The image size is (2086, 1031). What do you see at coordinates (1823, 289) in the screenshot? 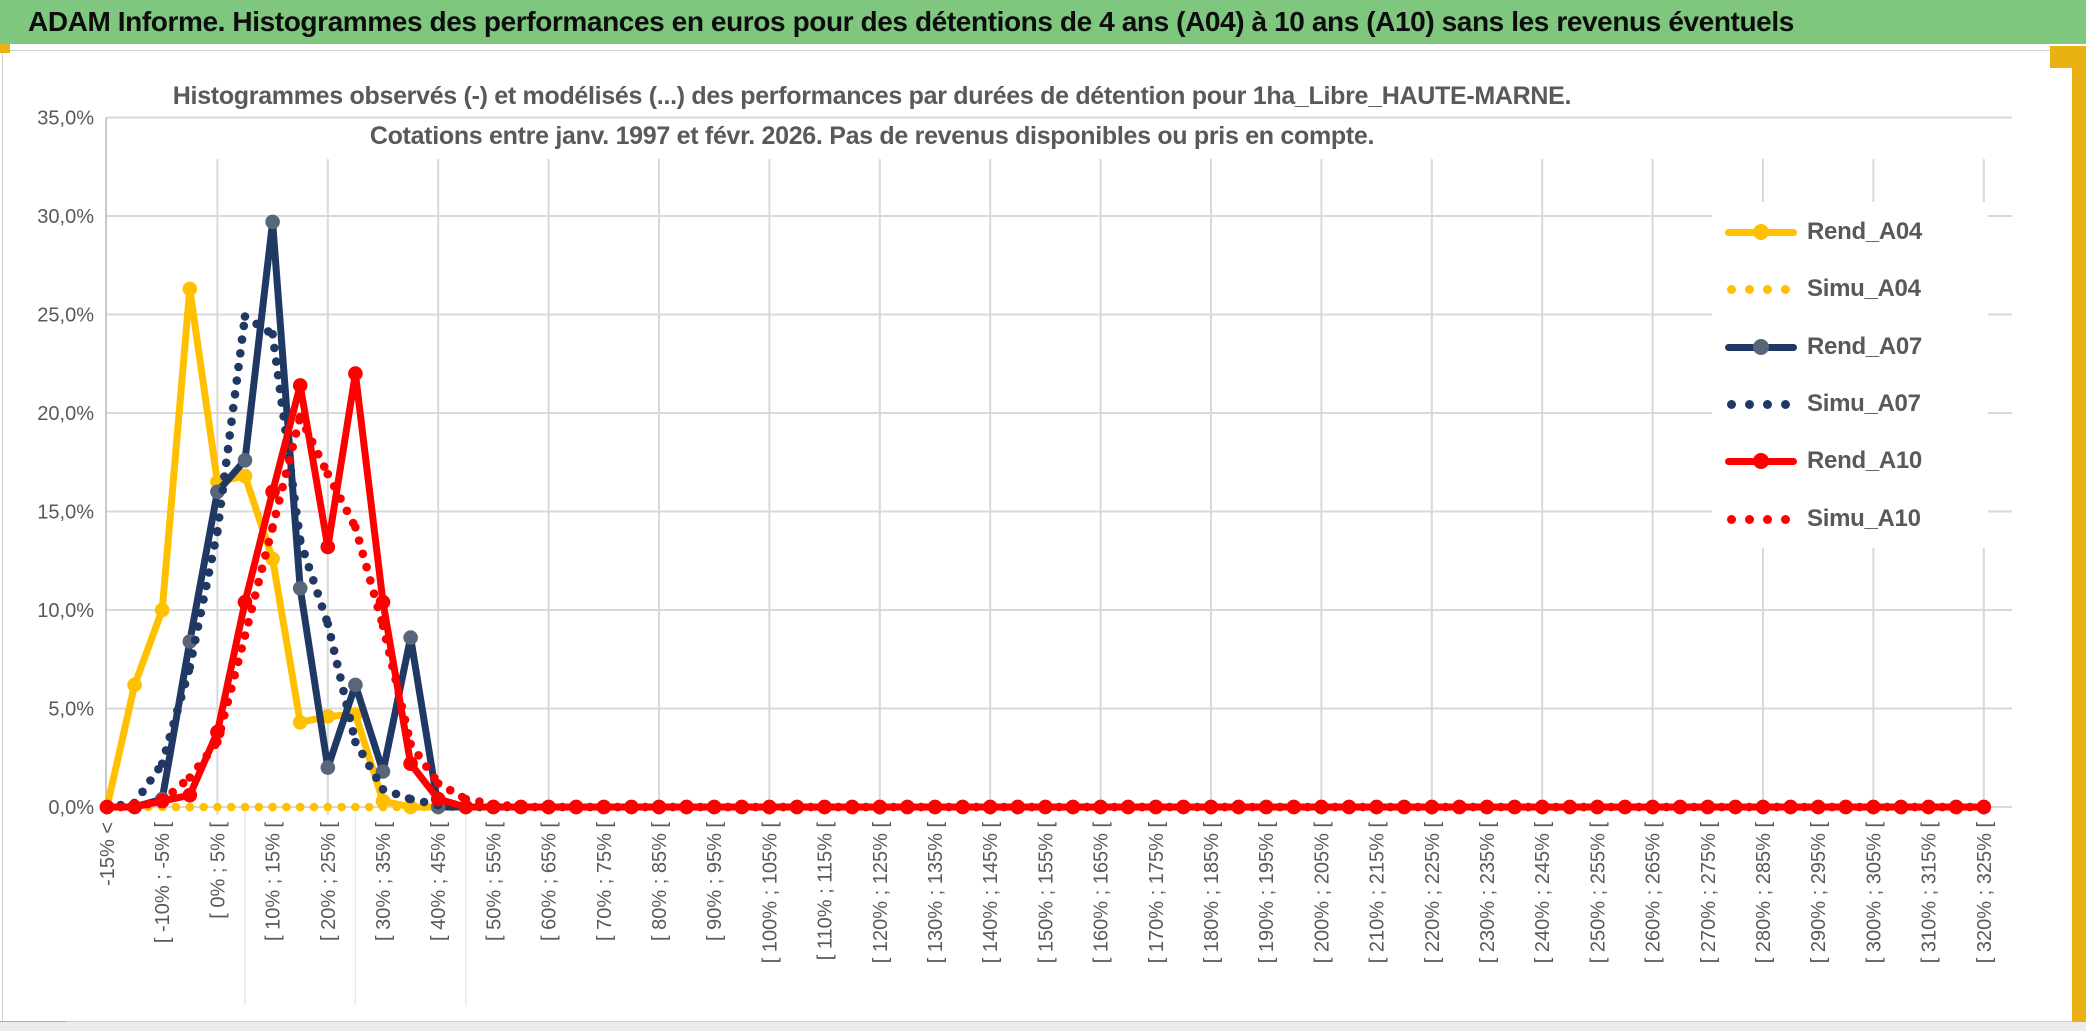
I see `legend-item-simu_a04: Simu_A04` at bounding box center [1823, 289].